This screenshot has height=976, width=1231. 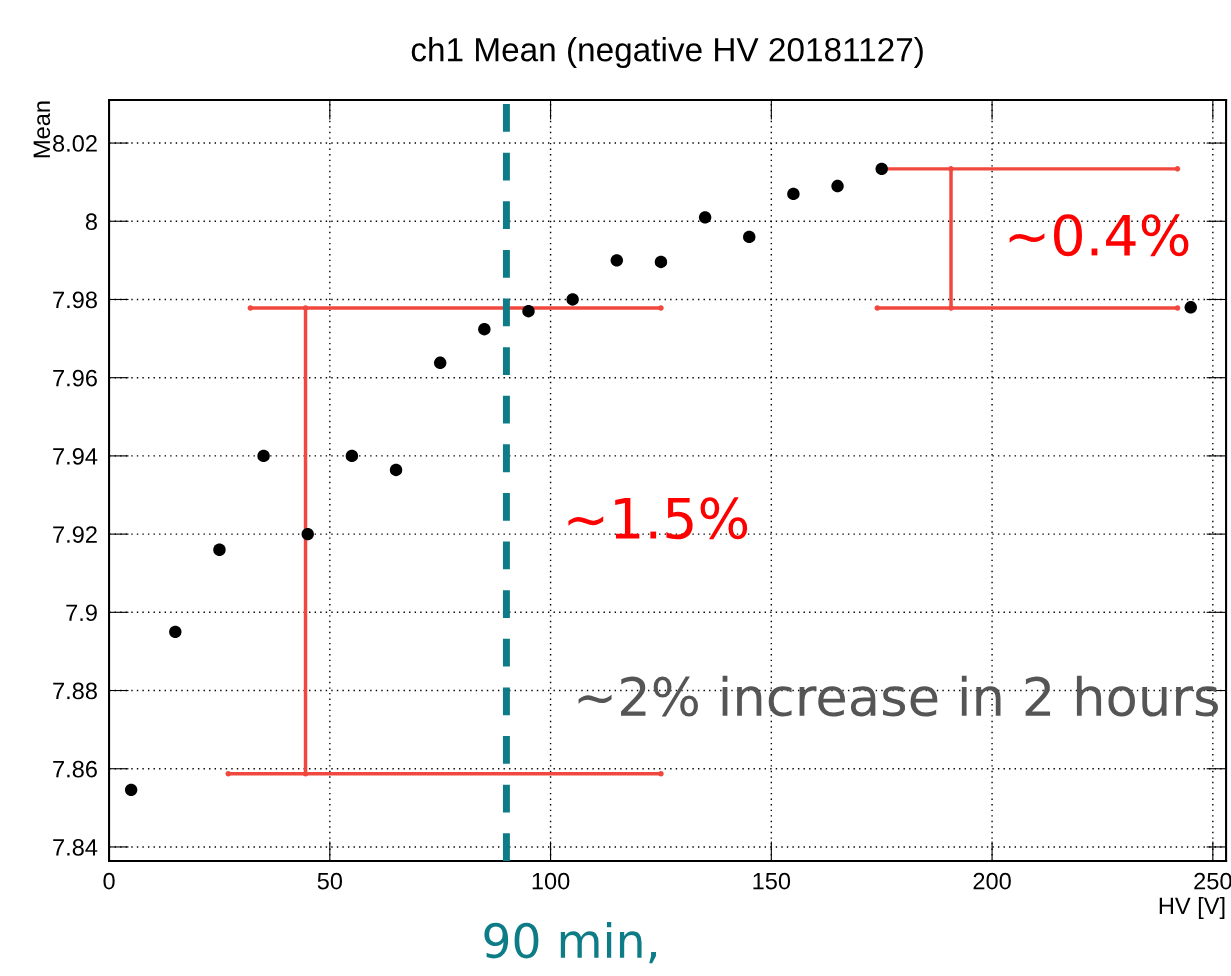 What do you see at coordinates (75, 300) in the screenshot?
I see `y-tick-label: 7.98` at bounding box center [75, 300].